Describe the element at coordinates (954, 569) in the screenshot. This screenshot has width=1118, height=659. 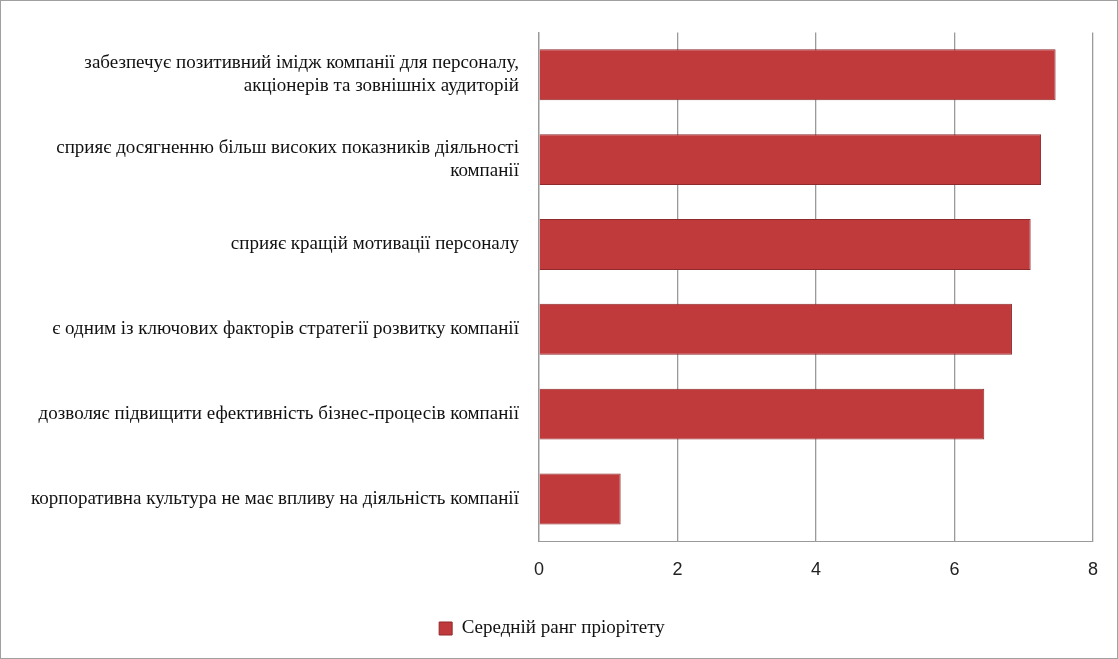
I see `x-tick-label: 6` at that location.